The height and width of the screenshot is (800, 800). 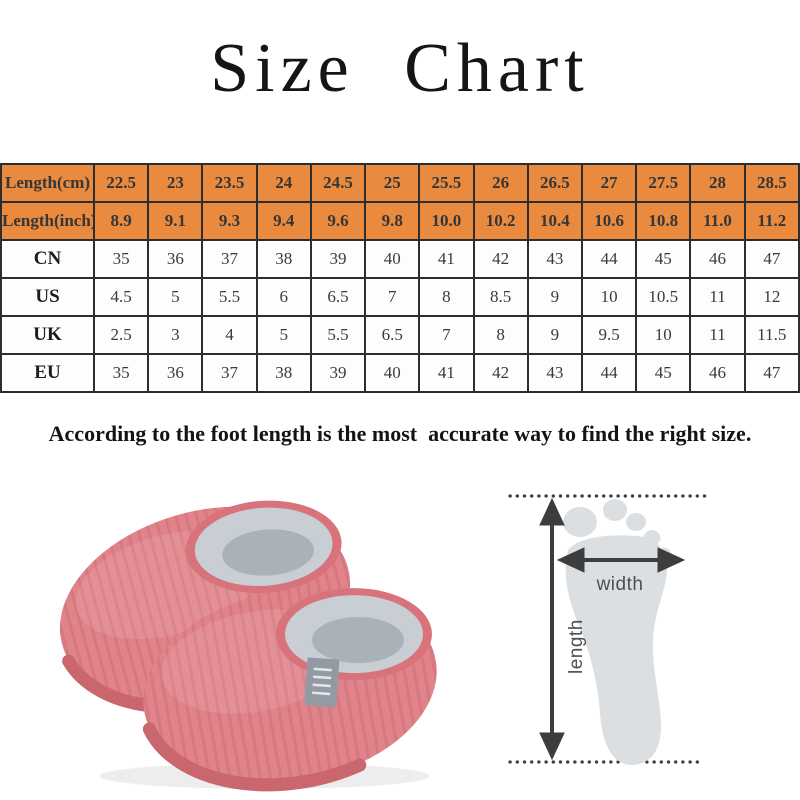 I want to click on table-cell: 11.2, so click(x=771, y=221).